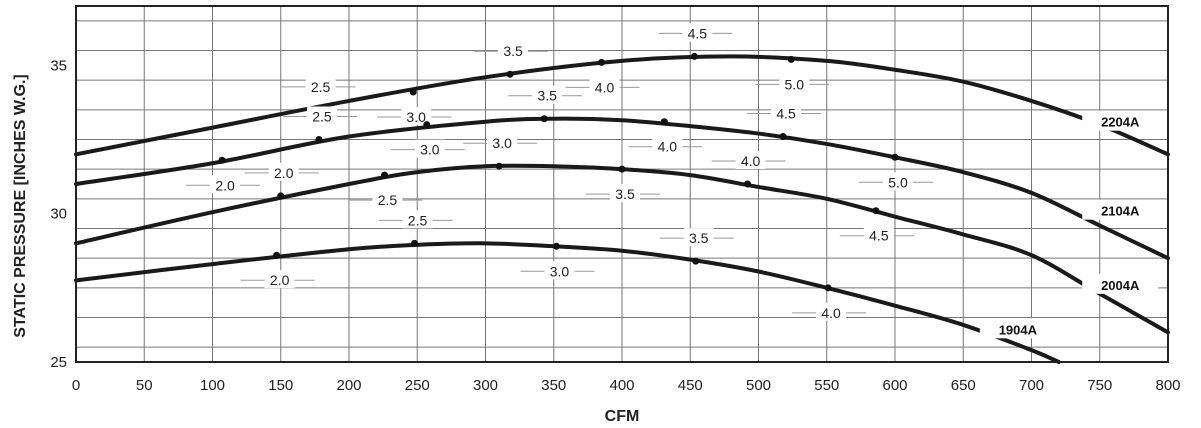  I want to click on x-tick-label: 600, so click(894, 385).